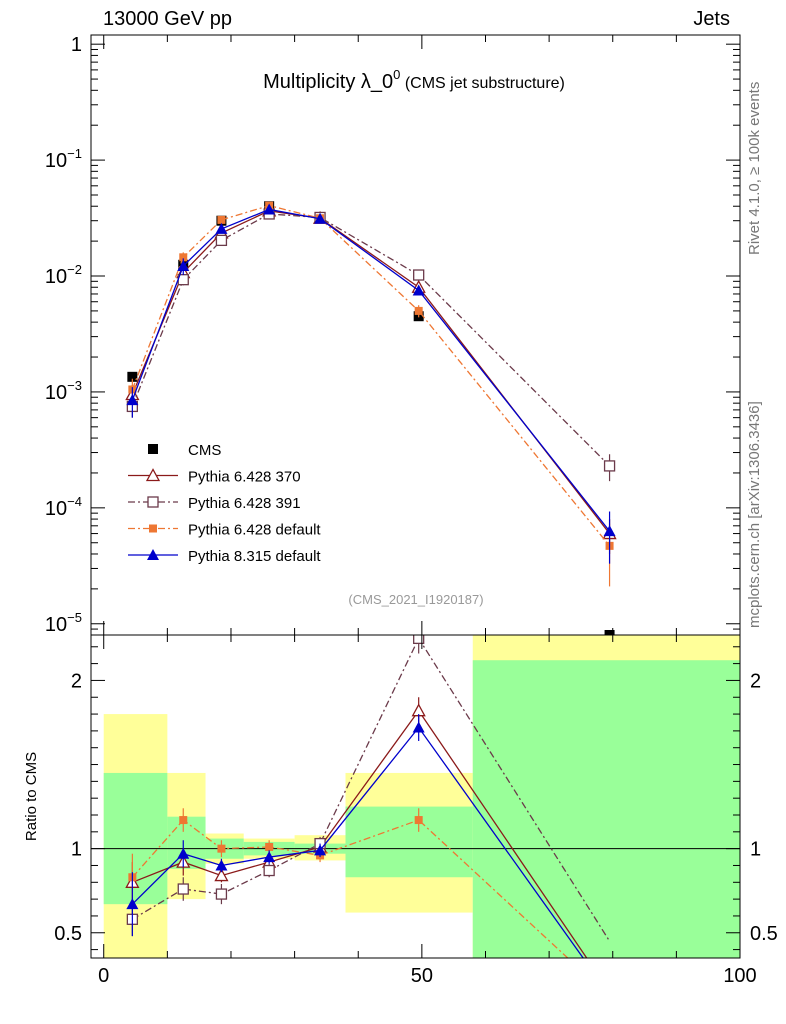 The image size is (786, 1024). Describe the element at coordinates (711, 19) in the screenshot. I see `category-label: Jets` at that location.